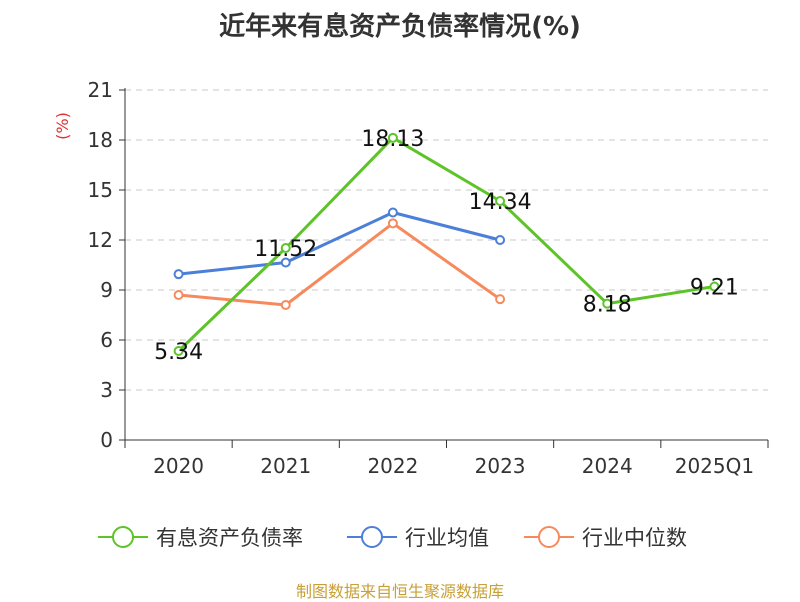 This screenshot has height=602, width=800. I want to click on source-note: 制图数据来自恒生聚源数据库, so click(399, 591).